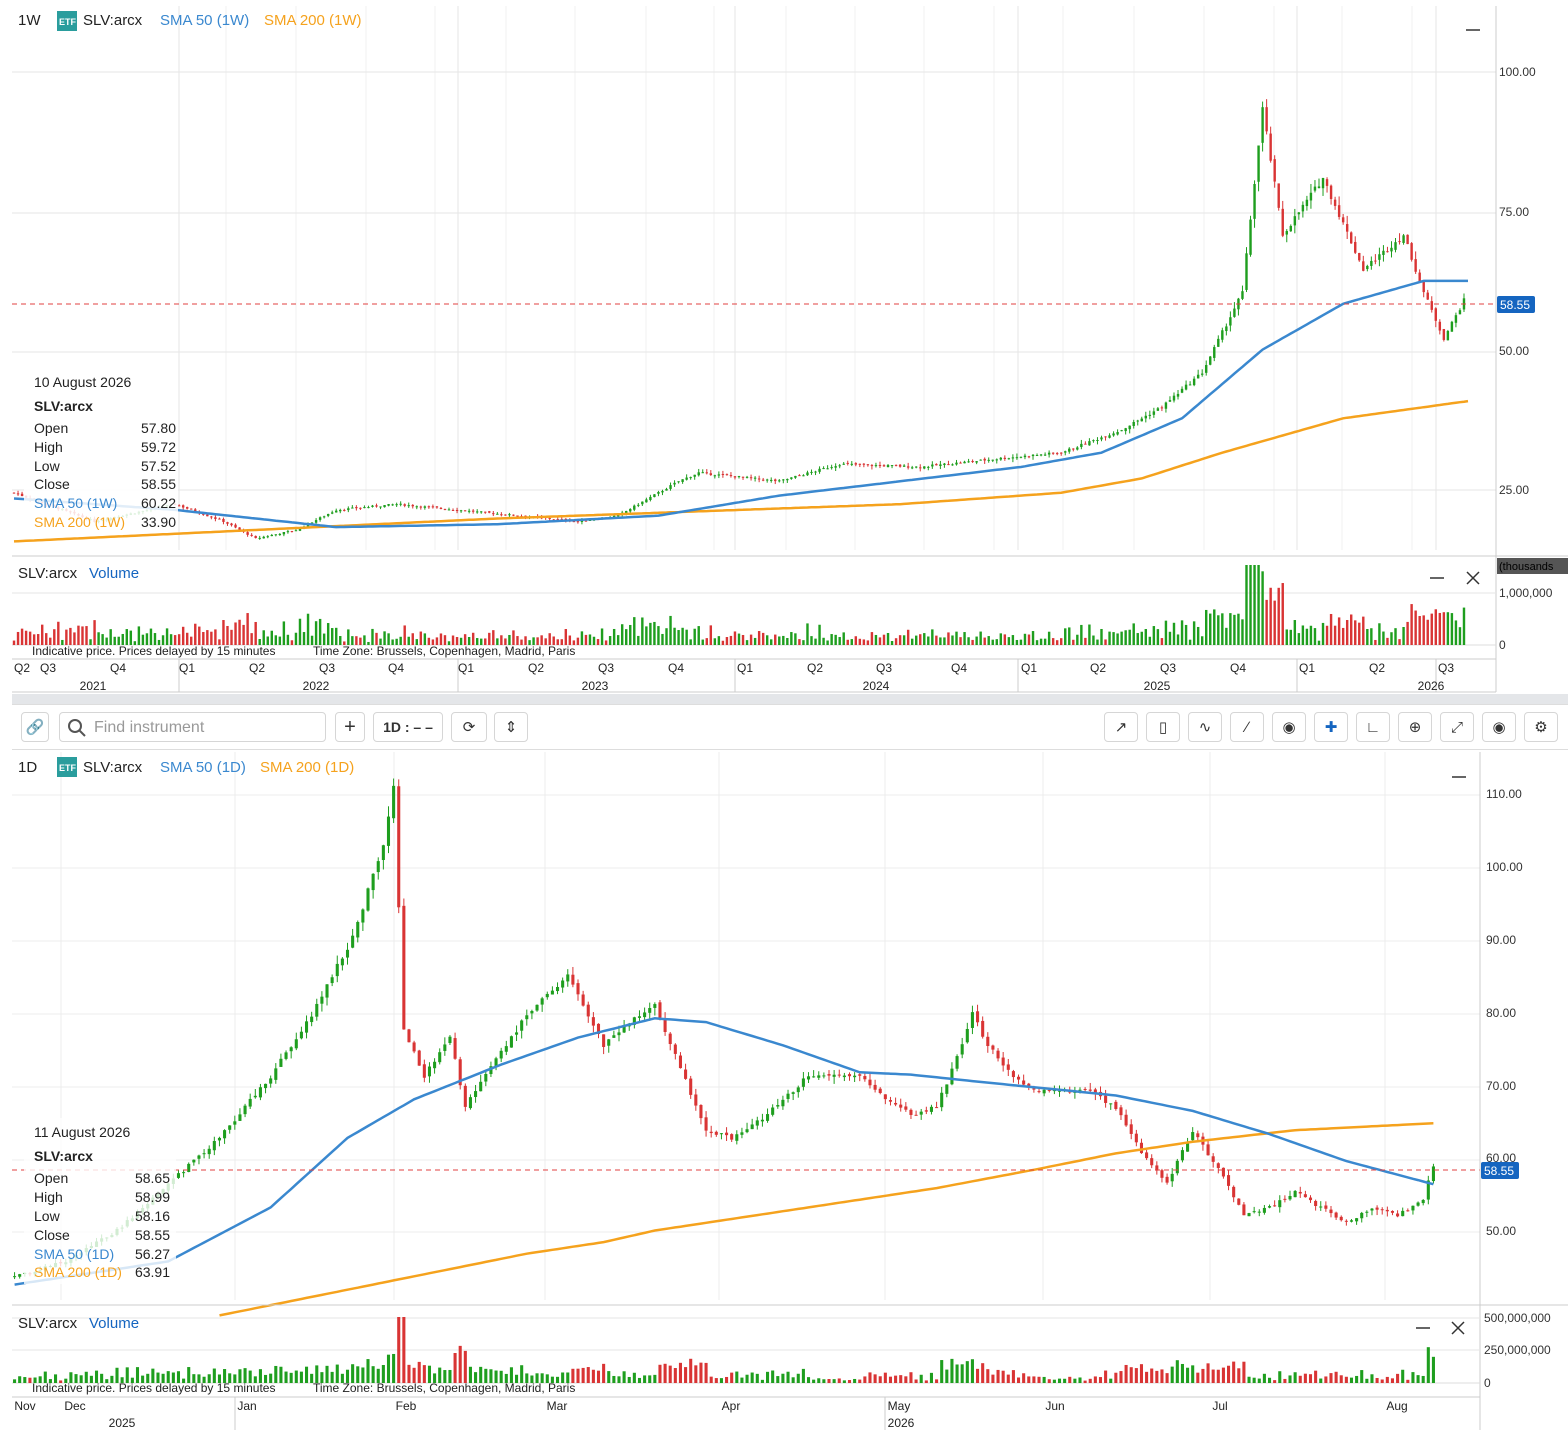 Image resolution: width=1568 pixels, height=1433 pixels. Describe the element at coordinates (1289, 727) in the screenshot. I see `eye-icon: ◉` at that location.